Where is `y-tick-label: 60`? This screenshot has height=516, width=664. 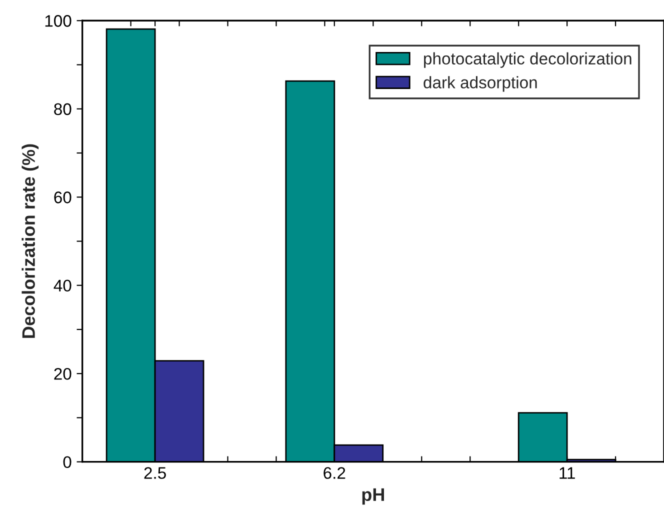
y-tick-label: 60 is located at coordinates (63, 198).